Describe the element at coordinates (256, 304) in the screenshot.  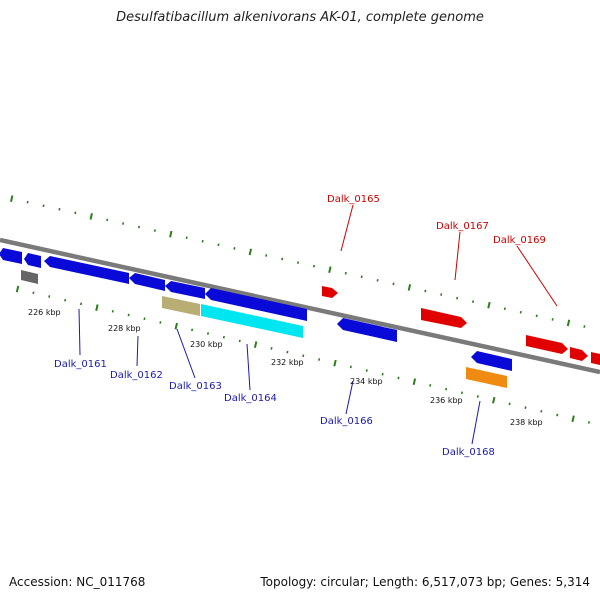
I see `gene-dalk-0164-upper` at that location.